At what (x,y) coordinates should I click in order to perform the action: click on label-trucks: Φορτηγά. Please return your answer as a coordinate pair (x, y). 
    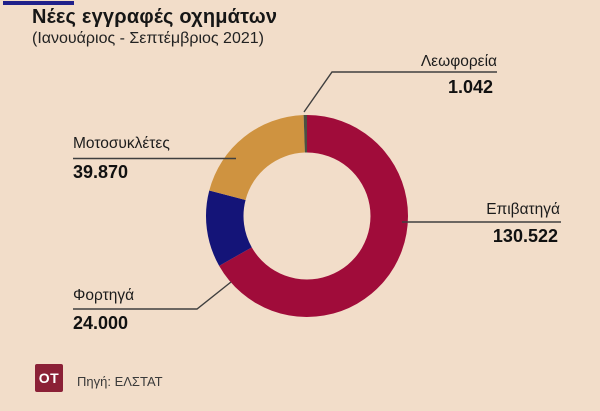
    Looking at the image, I should click on (104, 295).